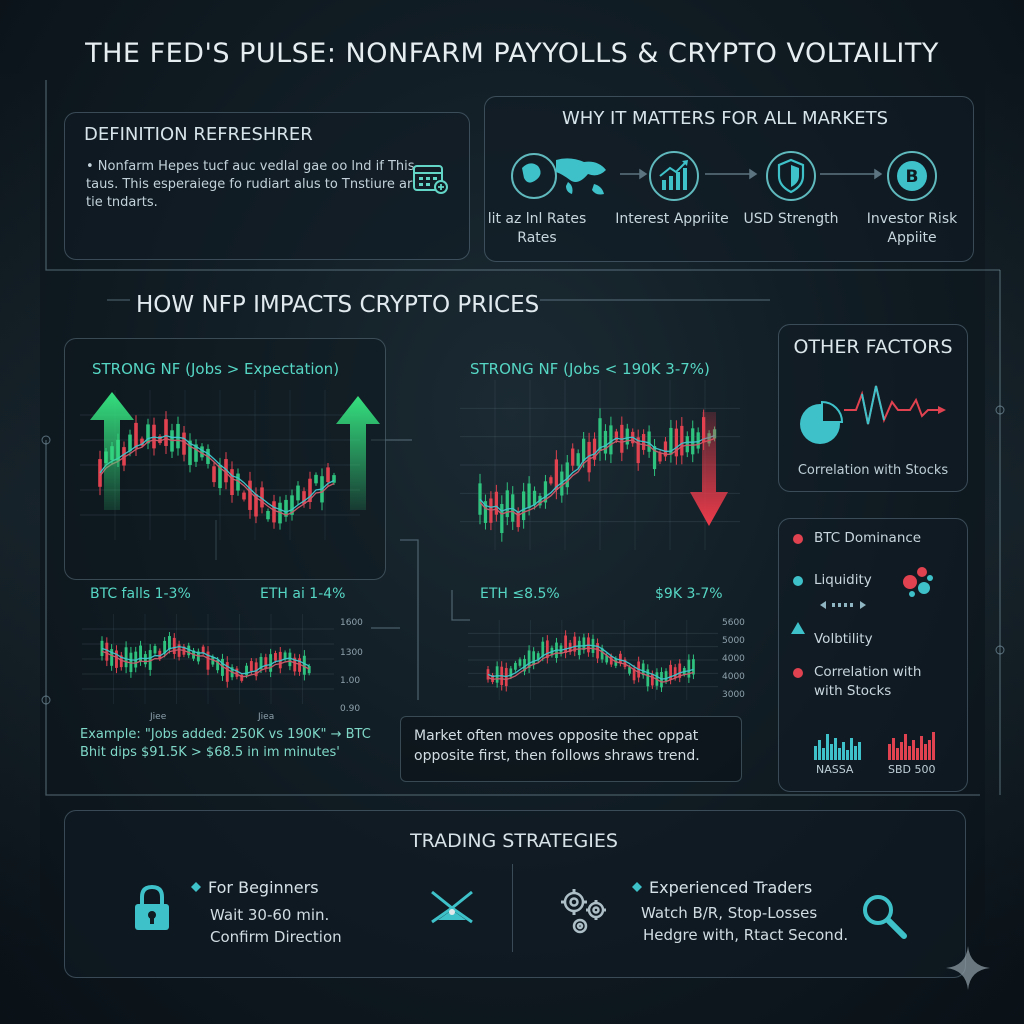 This screenshot has width=1024, height=1024. Describe the element at coordinates (350, 681) in the screenshot. I see `left-y-tick: 1.00` at that location.